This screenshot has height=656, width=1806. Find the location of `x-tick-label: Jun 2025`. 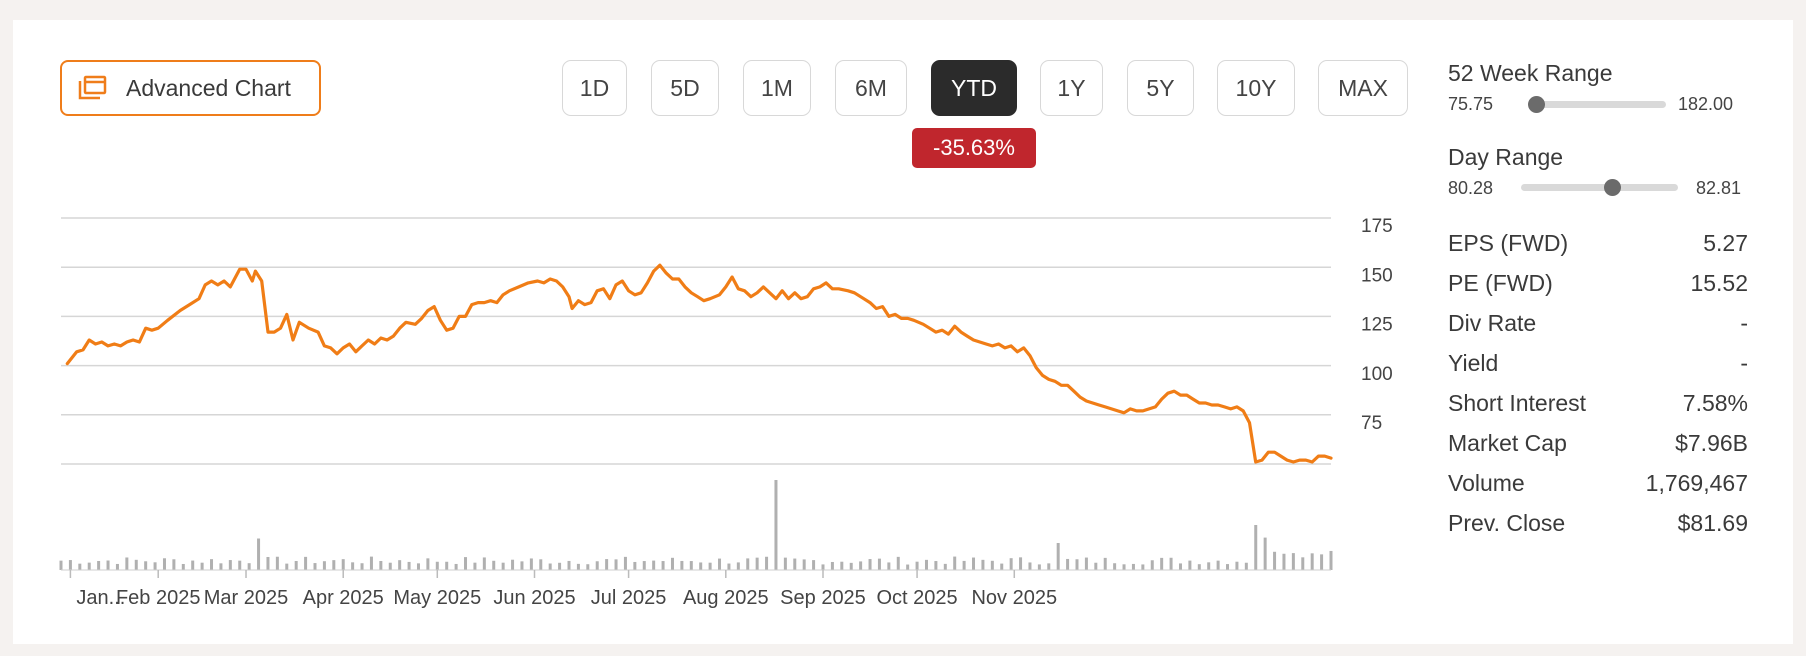

x-tick-label: Jun 2025 is located at coordinates (534, 598).